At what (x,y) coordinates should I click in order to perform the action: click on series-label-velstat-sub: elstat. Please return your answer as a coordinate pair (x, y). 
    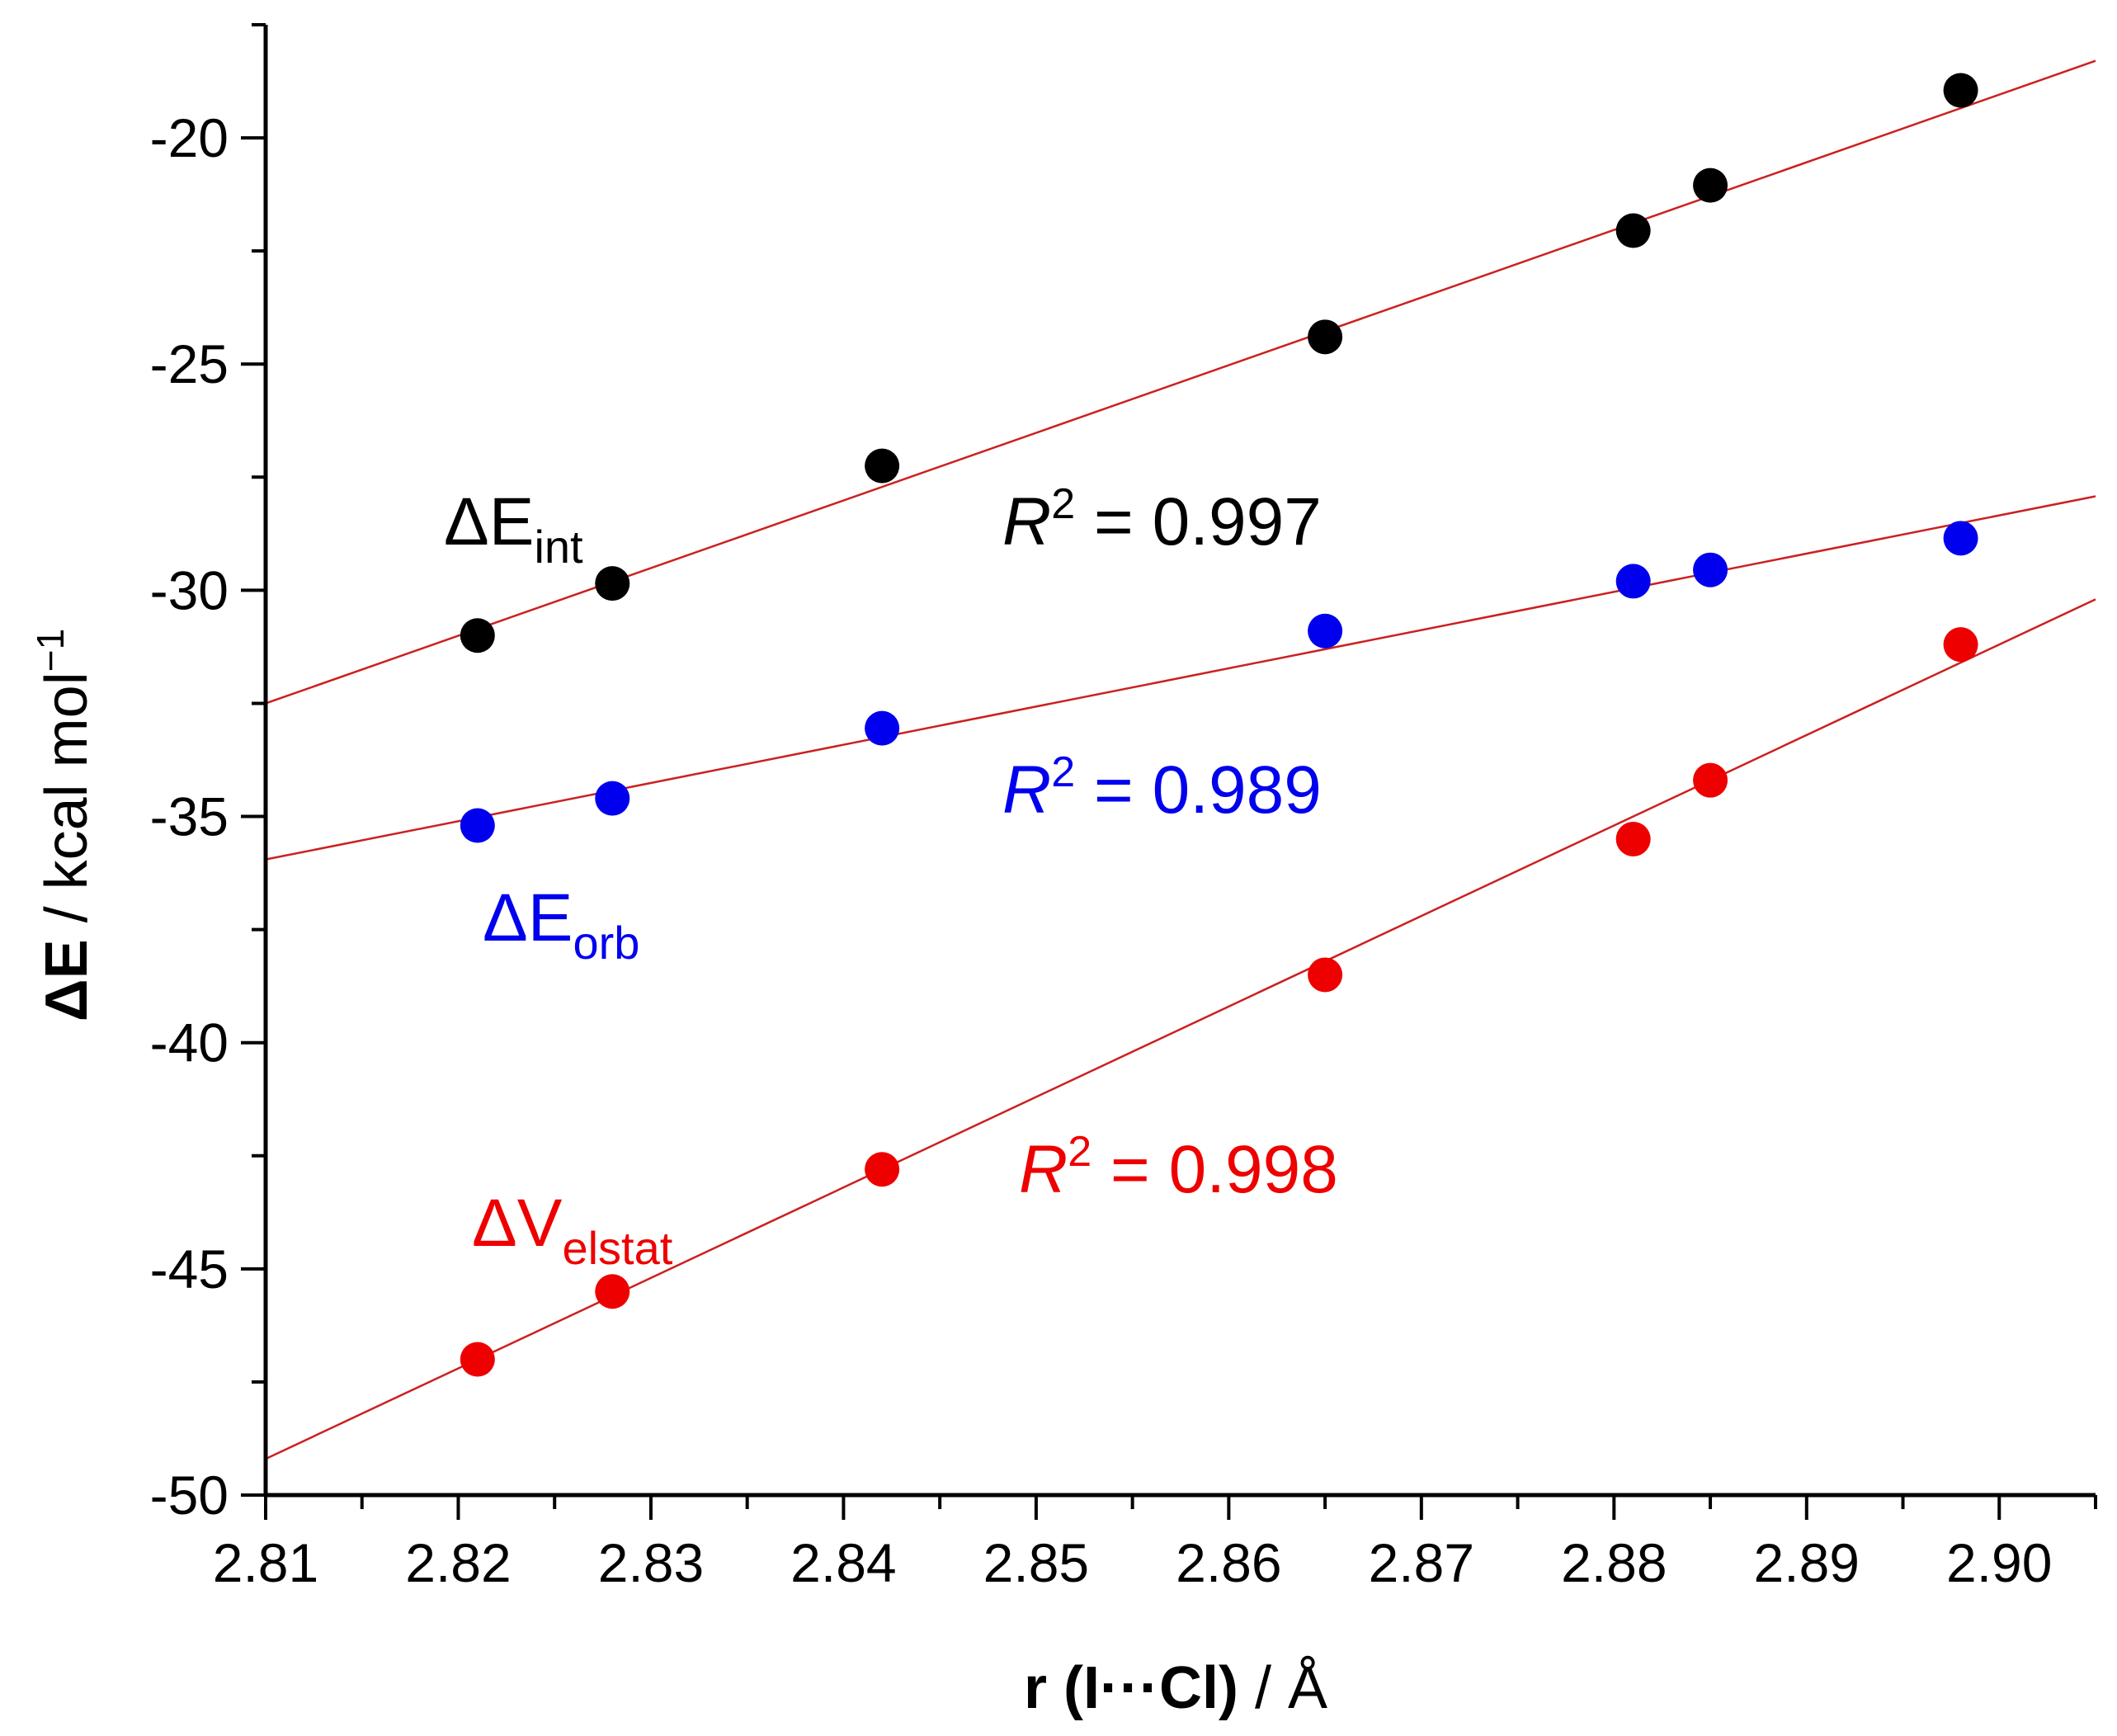
    Looking at the image, I should click on (617, 1248).